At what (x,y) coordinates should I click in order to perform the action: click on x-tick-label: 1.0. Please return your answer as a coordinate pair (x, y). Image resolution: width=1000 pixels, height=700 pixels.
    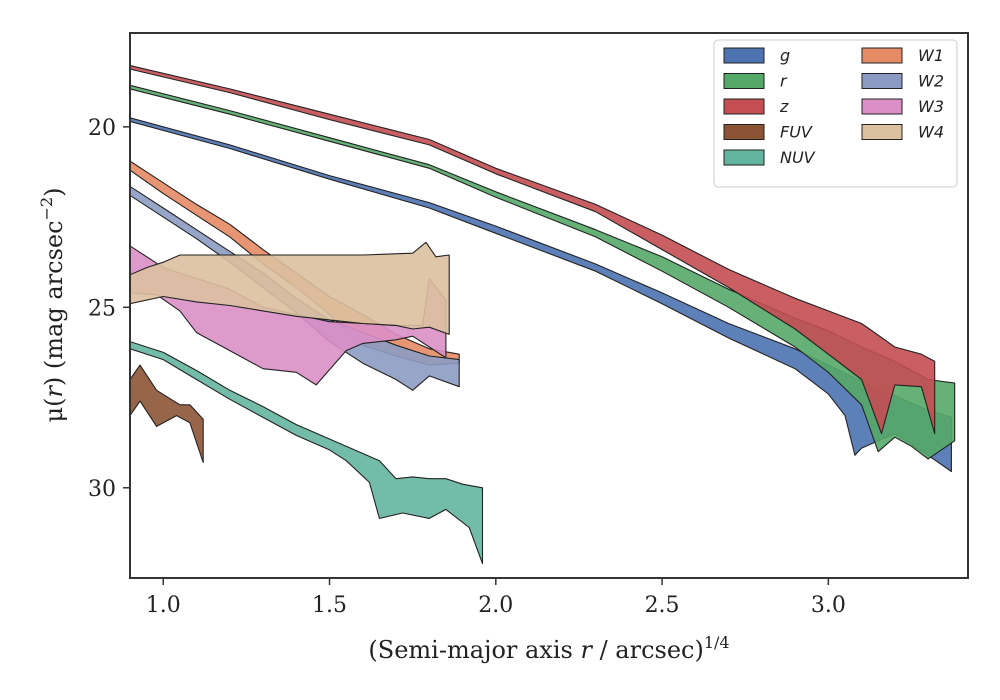
    Looking at the image, I should click on (163, 605).